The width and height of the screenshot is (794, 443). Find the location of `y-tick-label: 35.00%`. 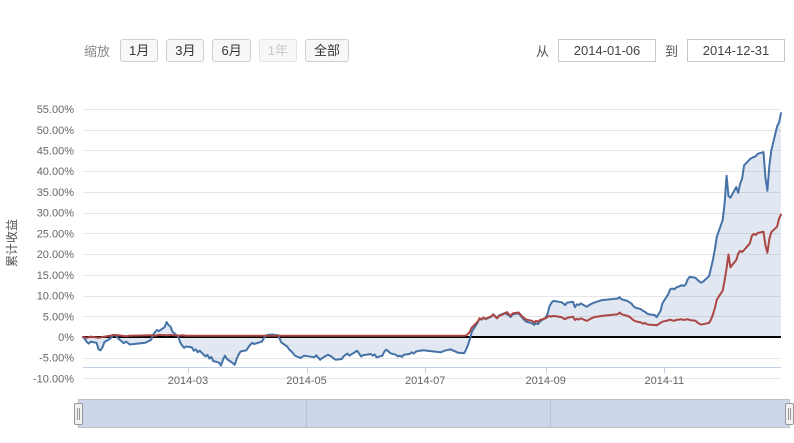

y-tick-label: 35.00% is located at coordinates (56, 193).